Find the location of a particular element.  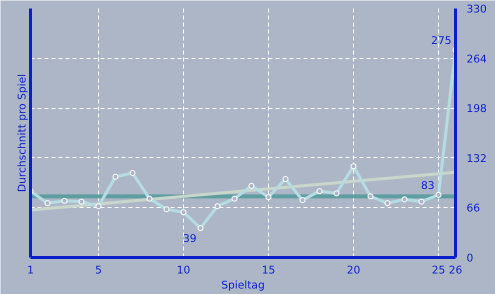

data-label: 83 is located at coordinates (427, 185).